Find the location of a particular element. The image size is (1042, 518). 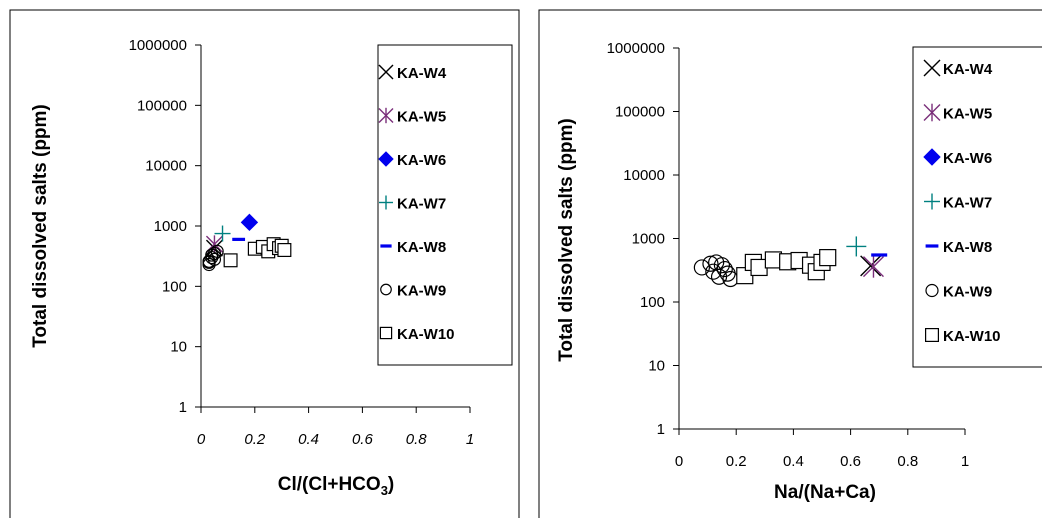

legend-item-ka-w4: KA-W4 is located at coordinates (412, 73).